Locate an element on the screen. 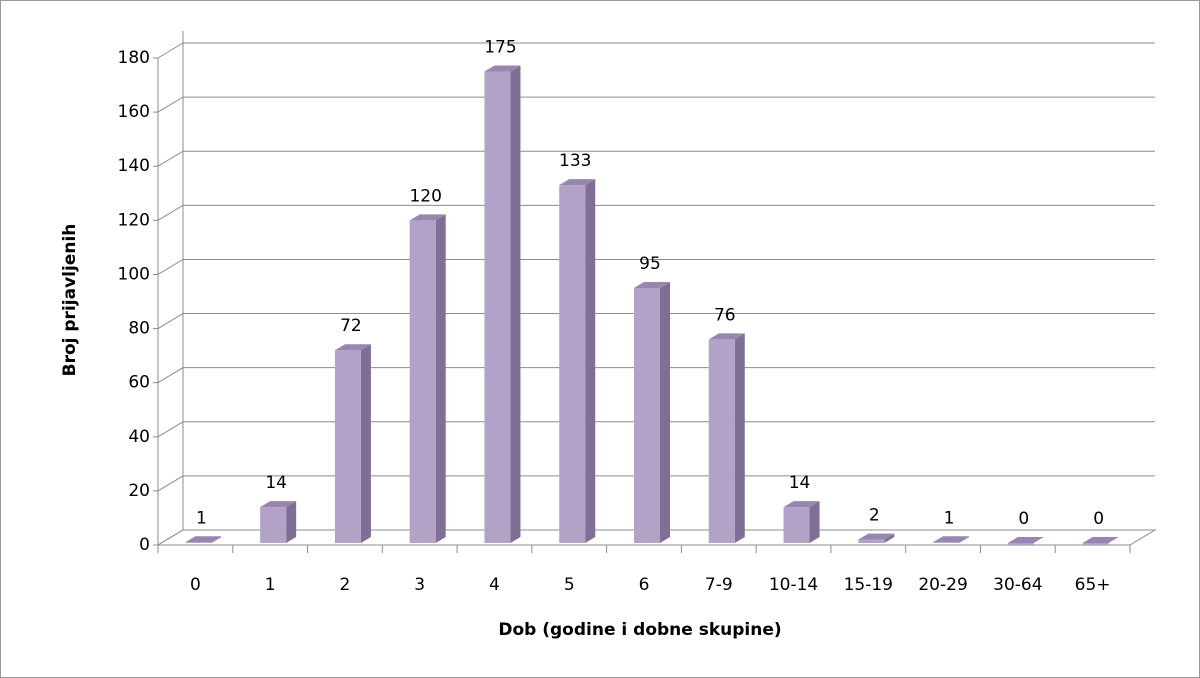  x-tick-label: 0 is located at coordinates (195, 585).